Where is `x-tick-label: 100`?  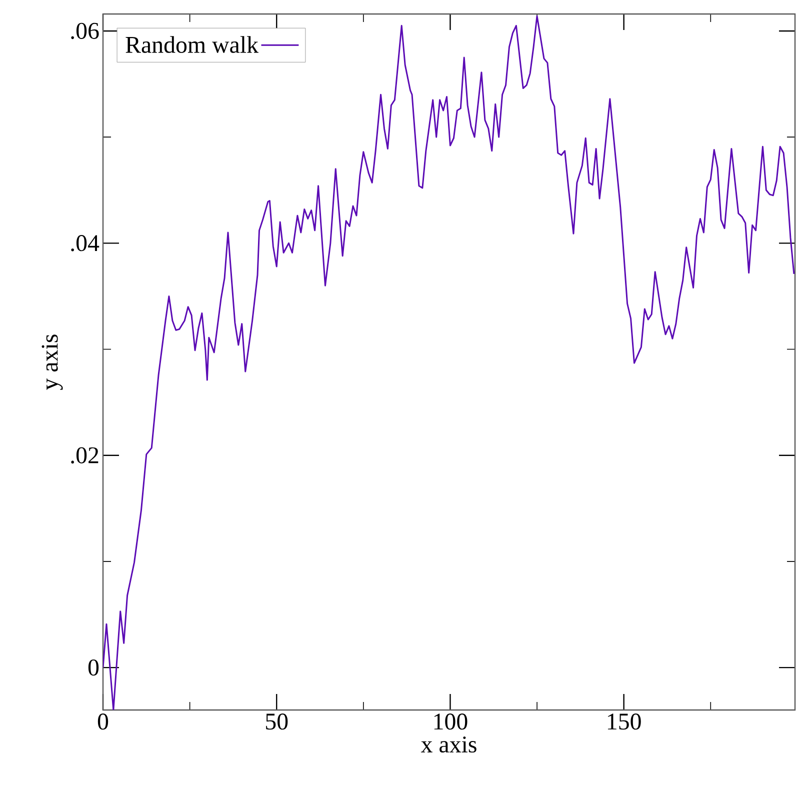 x-tick-label: 100 is located at coordinates (451, 722).